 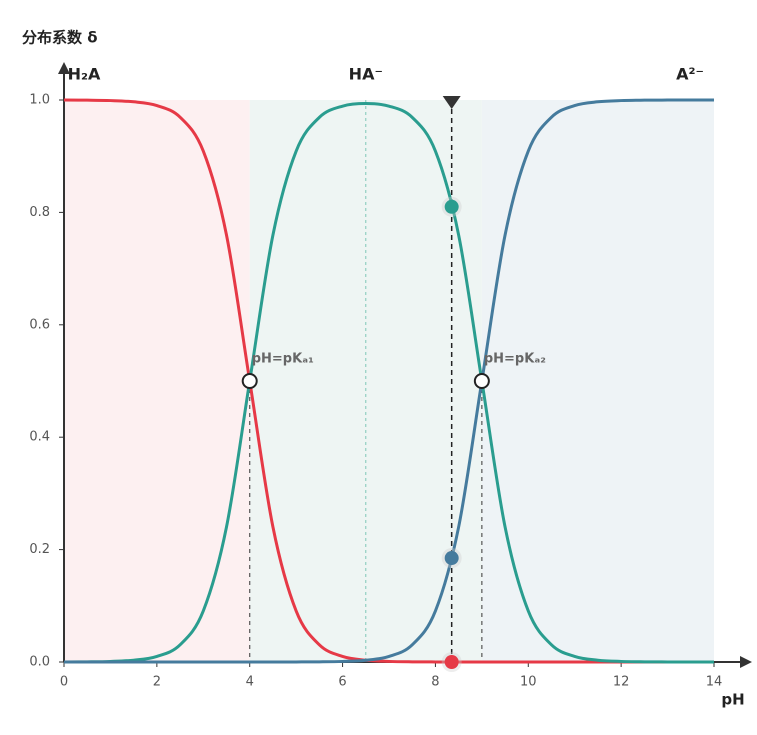 I want to click on y-axis-arrow, so click(x=64, y=68).